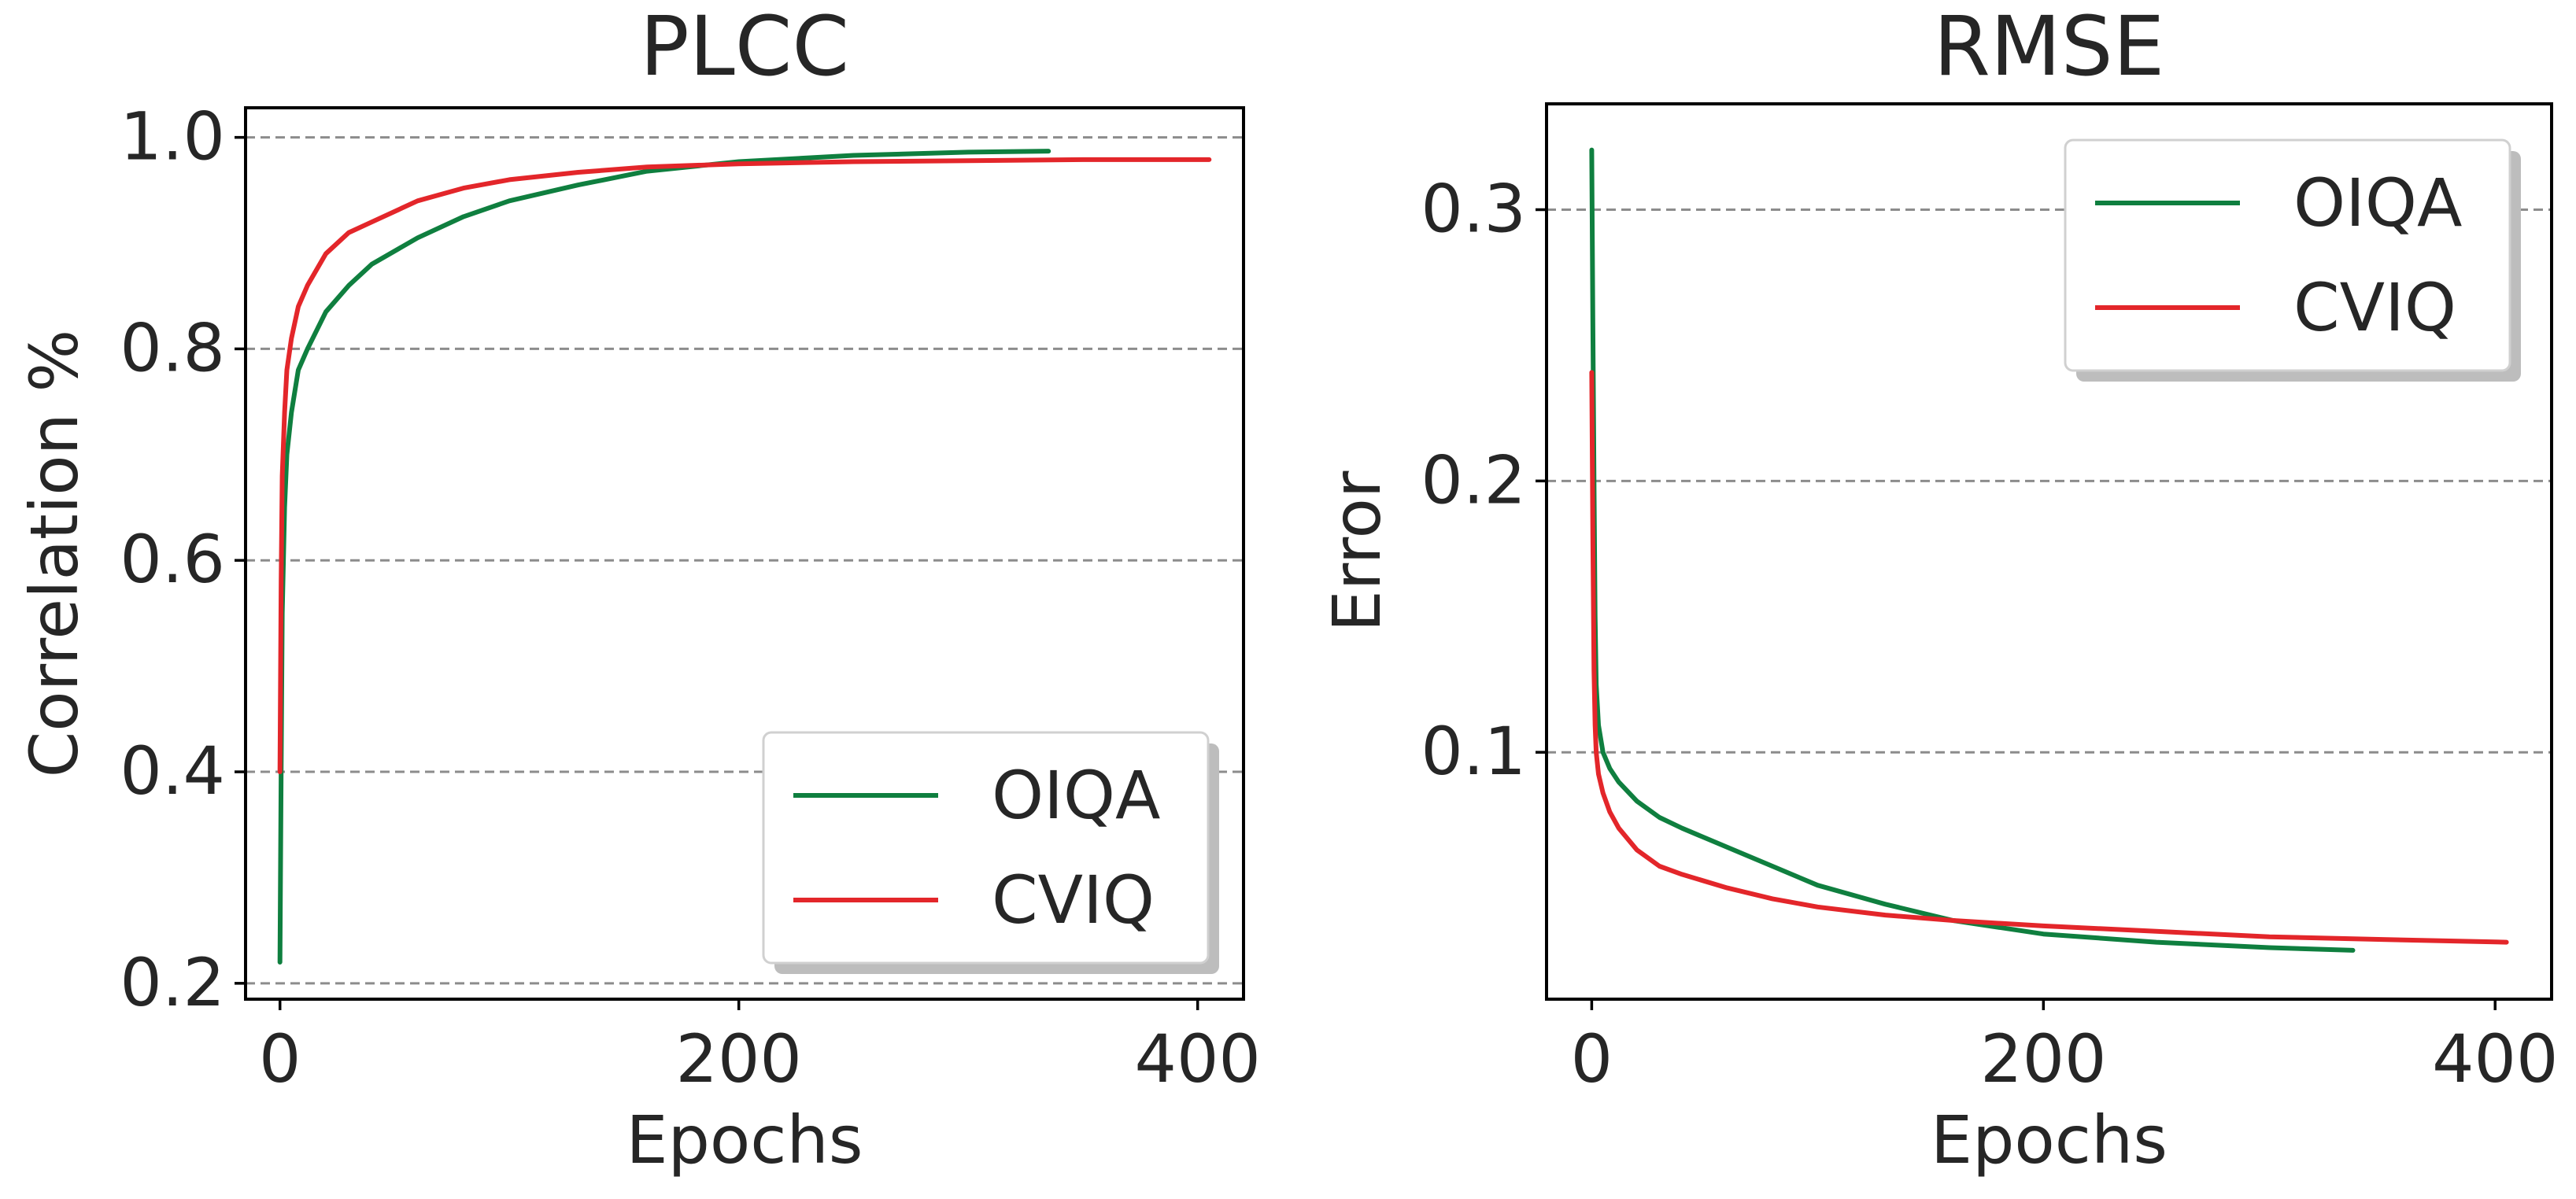 This screenshot has width=2576, height=1199. I want to click on y-axis-label: Error, so click(1356, 551).